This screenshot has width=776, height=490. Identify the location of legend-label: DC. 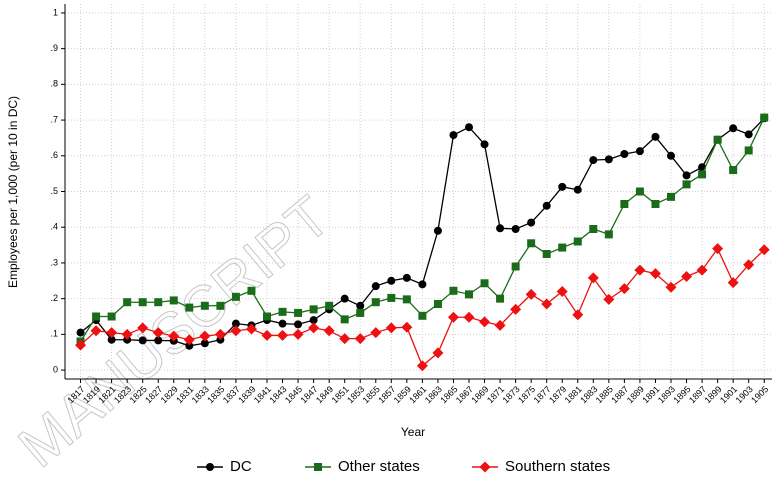
(241, 466).